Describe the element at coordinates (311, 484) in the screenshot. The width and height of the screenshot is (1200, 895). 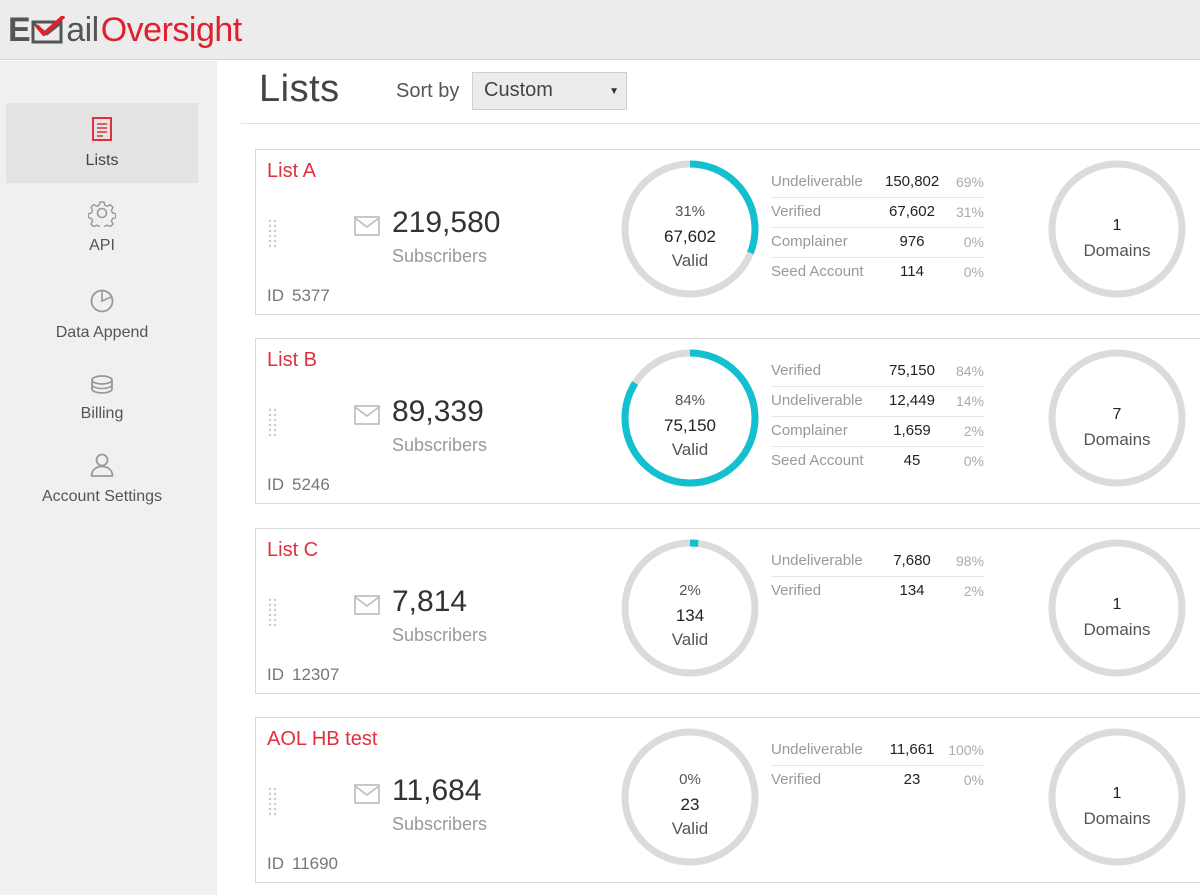
I see `id-value: 5246` at that location.